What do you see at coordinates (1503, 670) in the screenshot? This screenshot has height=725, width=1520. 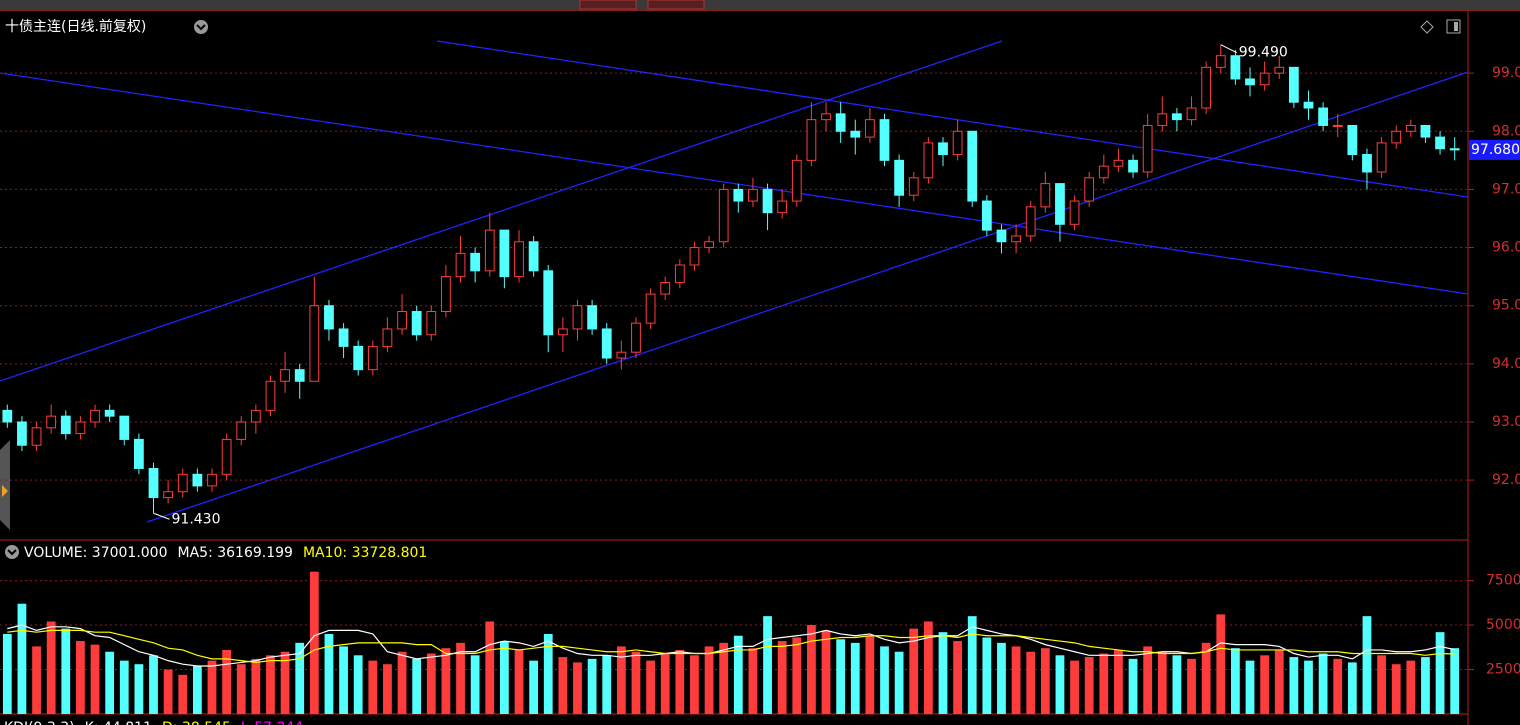 I see `y-tick-label: 25000` at bounding box center [1503, 670].